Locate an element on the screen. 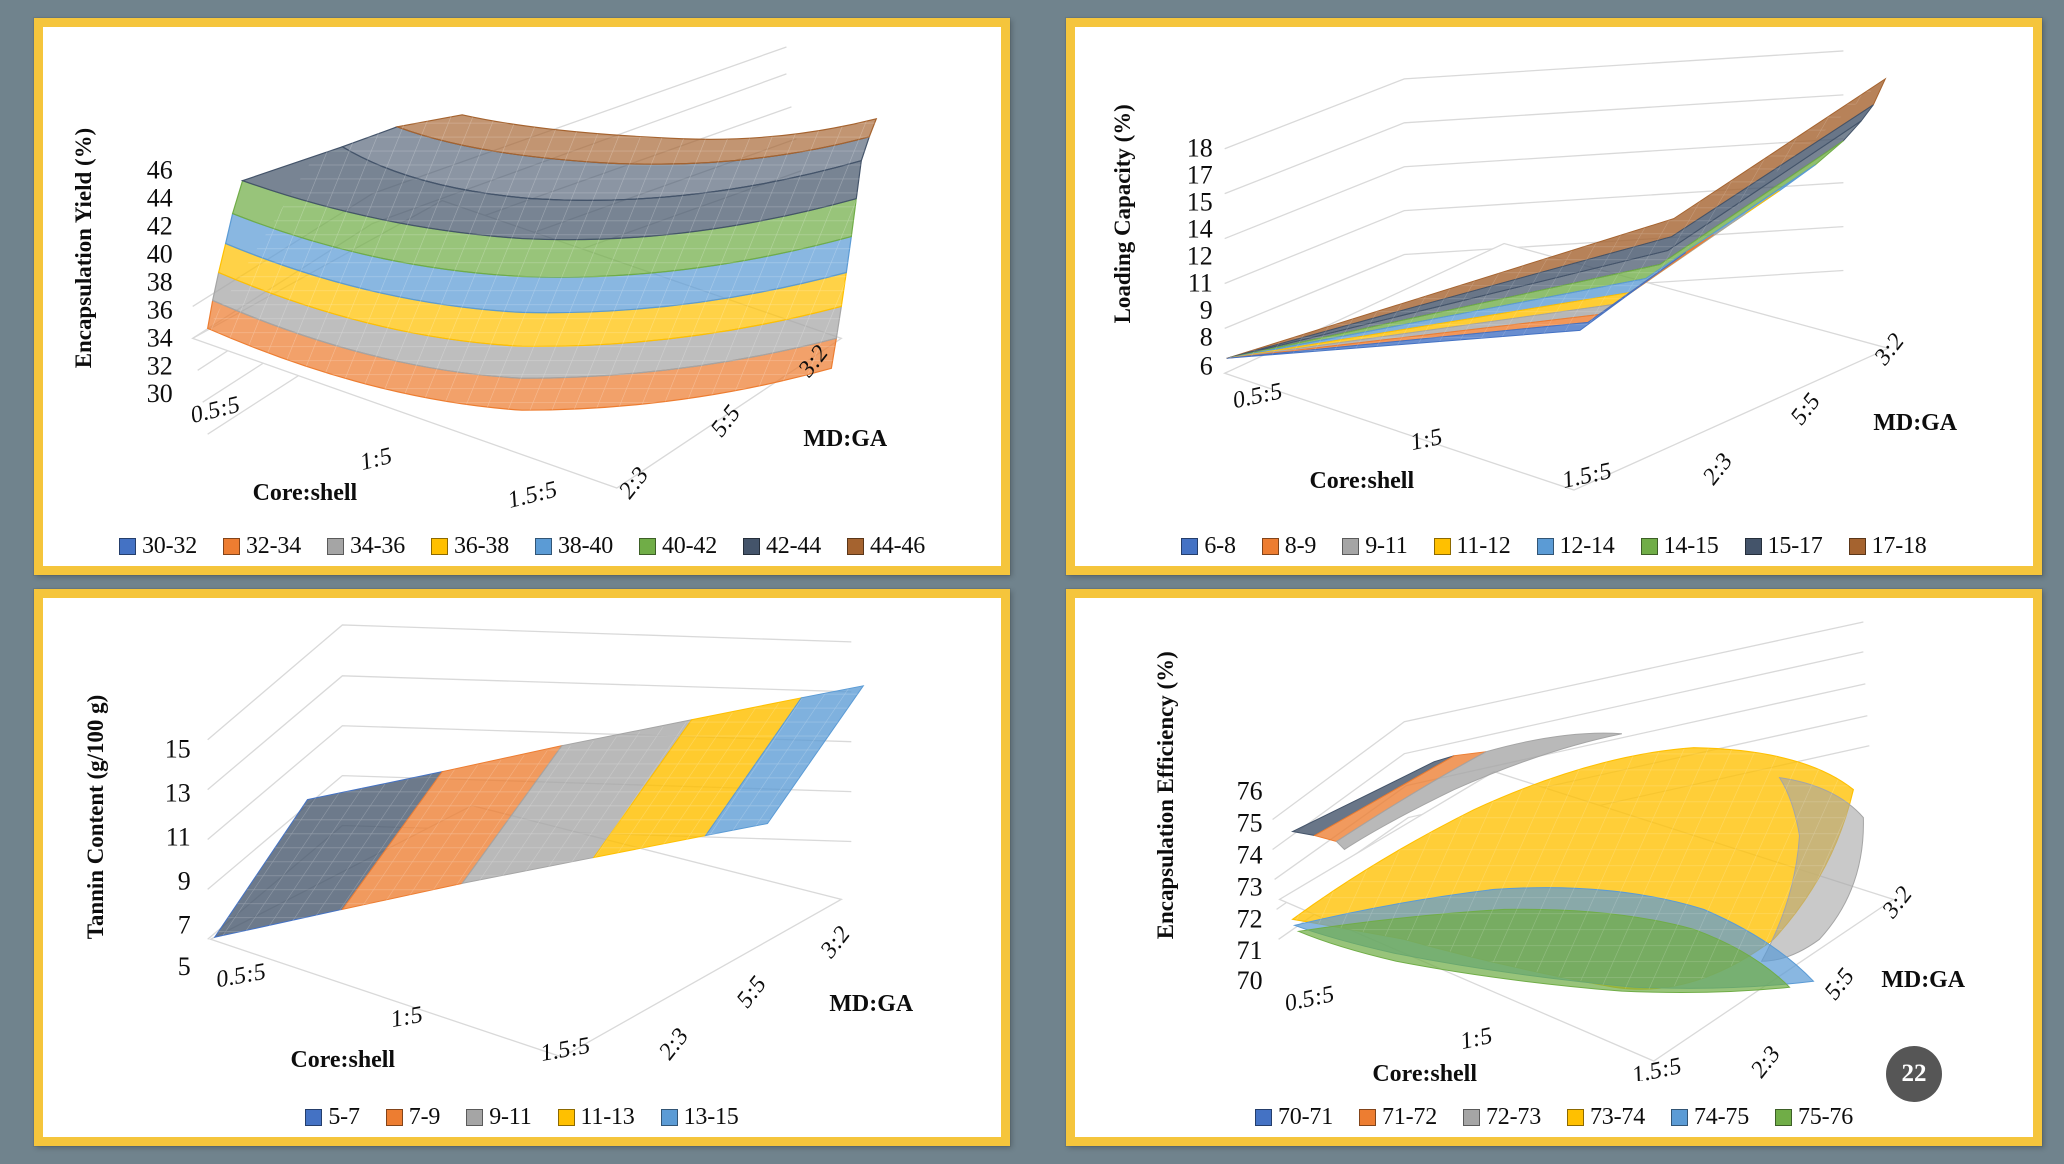 The width and height of the screenshot is (2064, 1164). svg-text: 38 is located at coordinates (160, 281).